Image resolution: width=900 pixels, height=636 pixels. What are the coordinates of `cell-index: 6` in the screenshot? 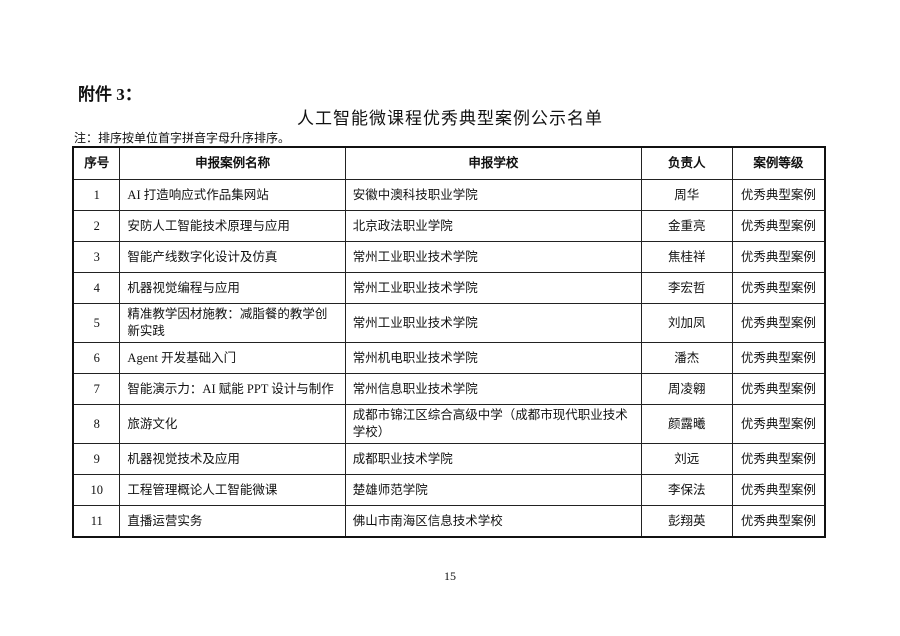 It's located at (96, 358).